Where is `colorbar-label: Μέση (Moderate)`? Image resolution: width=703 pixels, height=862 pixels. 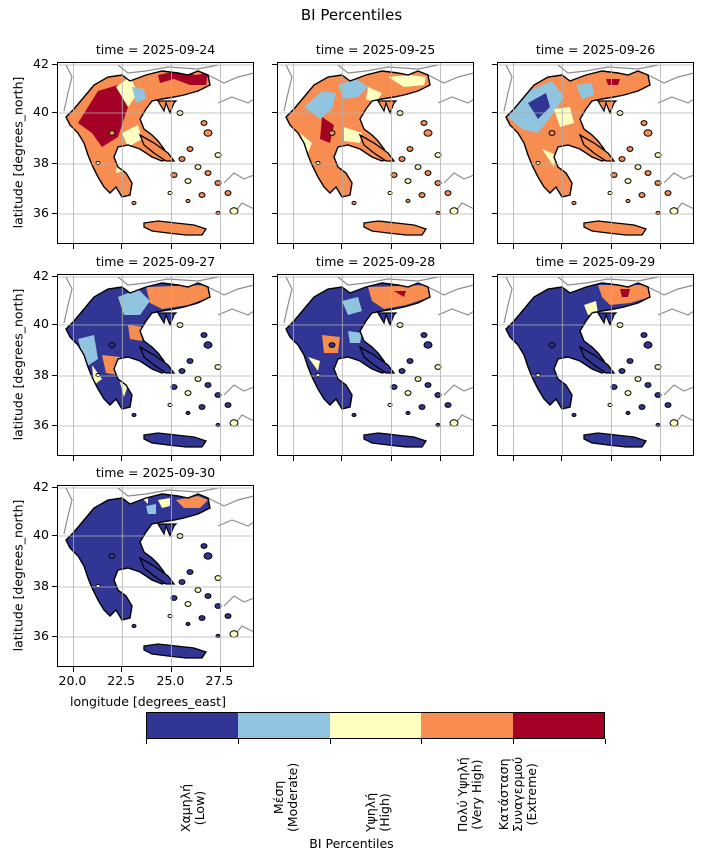 colorbar-label: Μέση (Moderate) is located at coordinates (285, 797).